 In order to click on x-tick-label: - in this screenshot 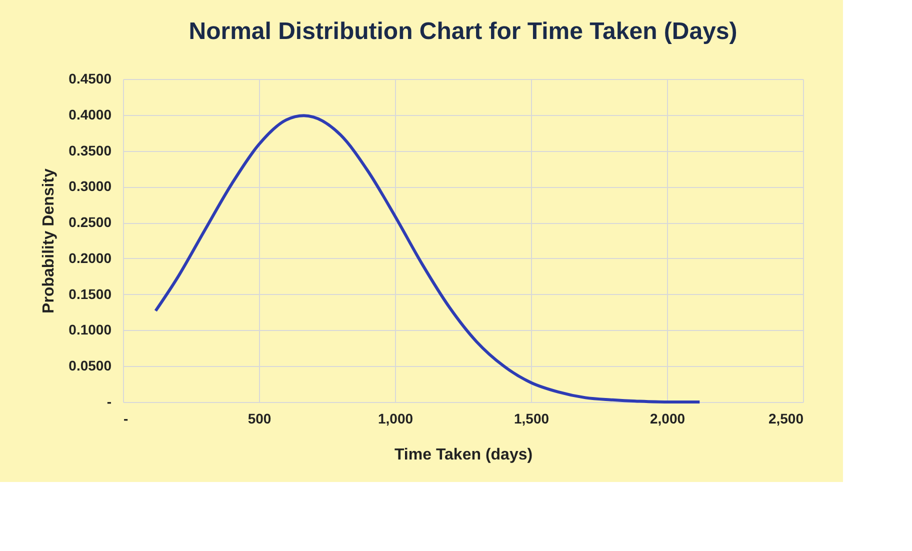, I will do `click(126, 418)`.